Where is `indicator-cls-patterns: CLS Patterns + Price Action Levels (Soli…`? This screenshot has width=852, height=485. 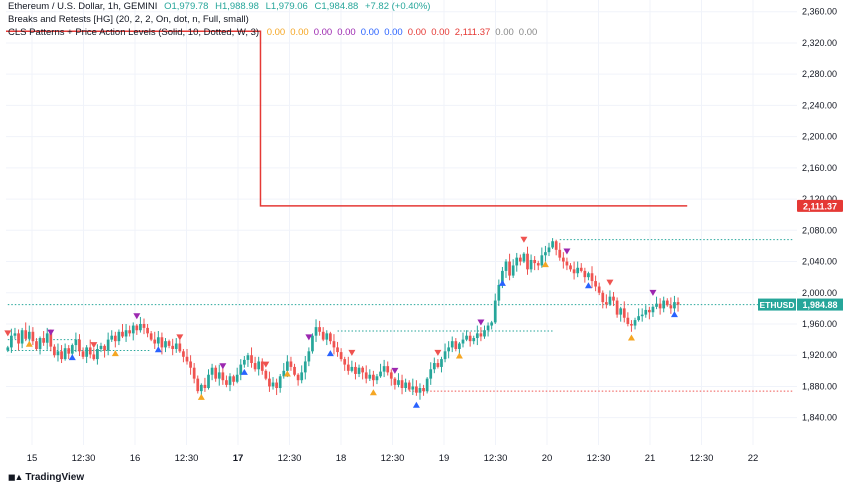 indicator-cls-patterns: CLS Patterns + Price Action Levels (Soli… is located at coordinates (272, 32).